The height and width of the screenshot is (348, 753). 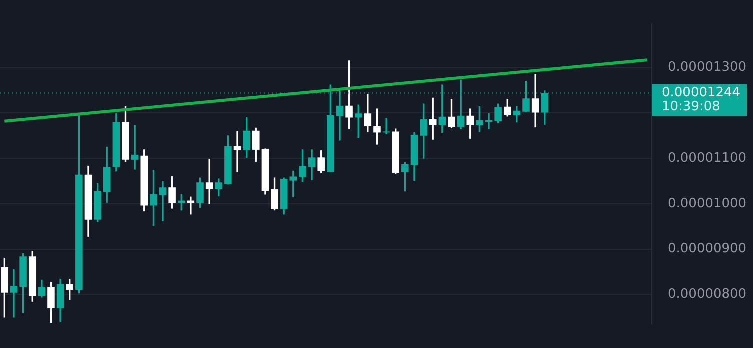 What do you see at coordinates (707, 68) in the screenshot?
I see `y-tick-label: 0.00001300` at bounding box center [707, 68].